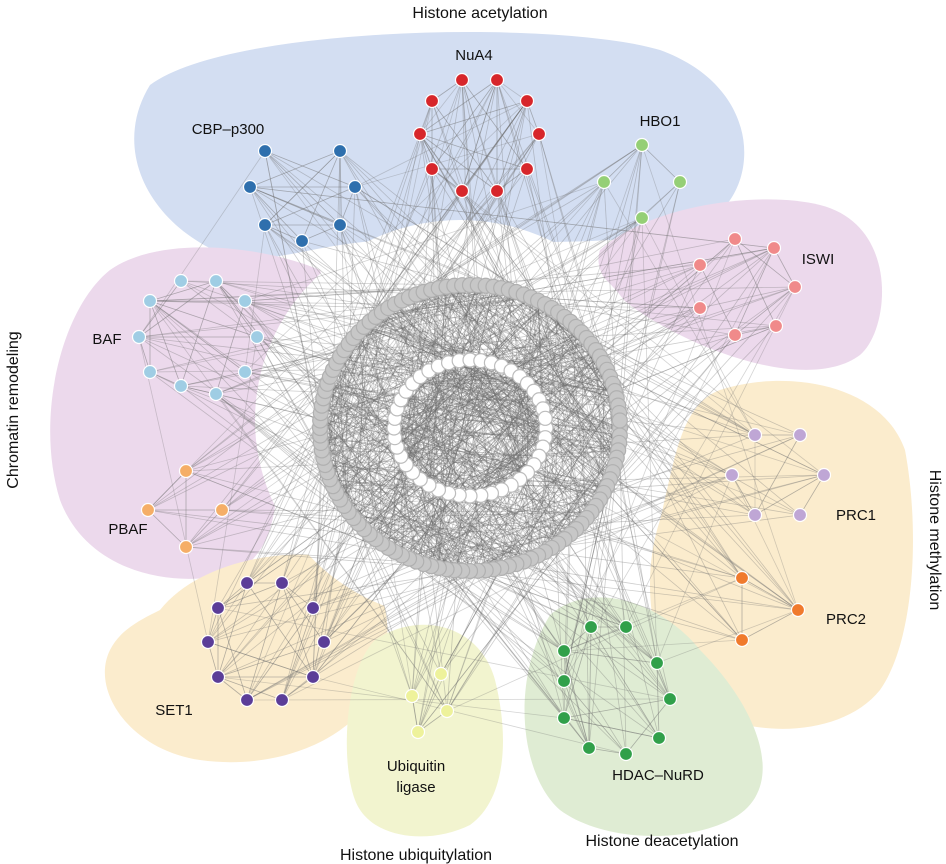 The height and width of the screenshot is (864, 946). Describe the element at coordinates (265, 225) in the screenshot. I see `cbp-node` at that location.